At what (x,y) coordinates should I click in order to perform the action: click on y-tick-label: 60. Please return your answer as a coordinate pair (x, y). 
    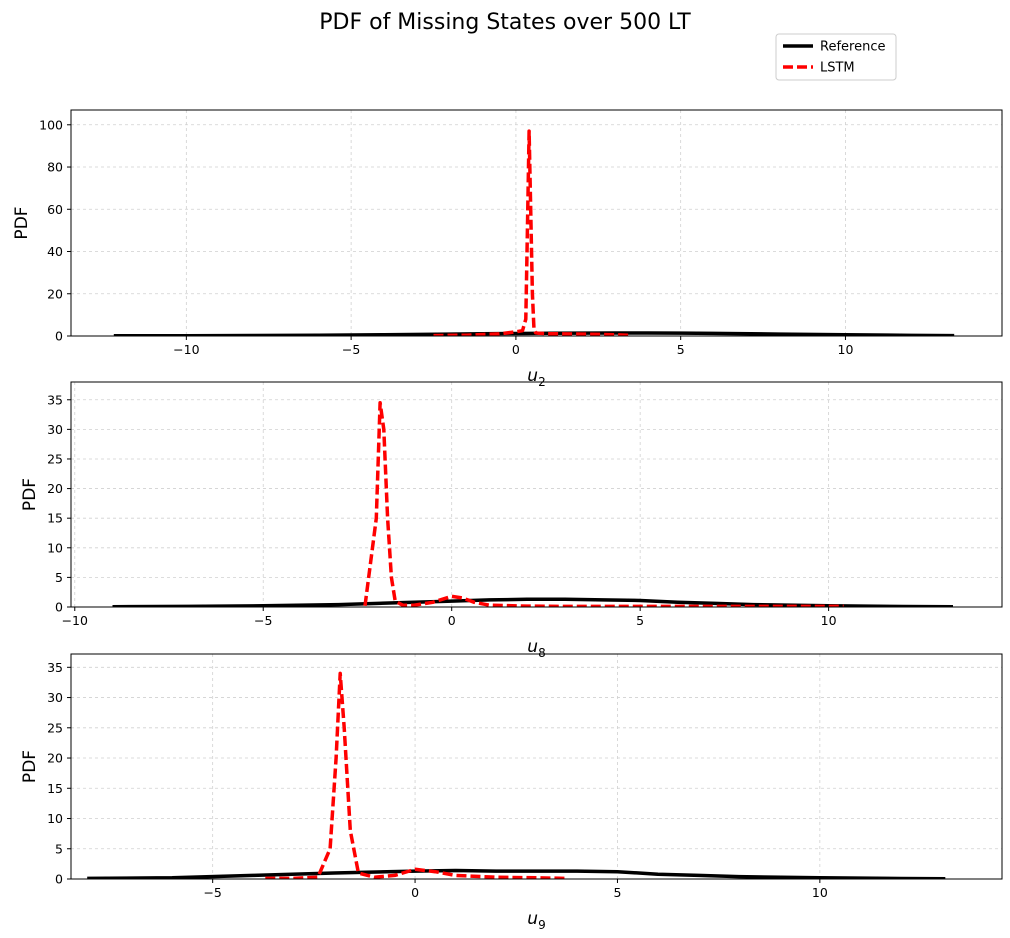
    Looking at the image, I should click on (55, 209).